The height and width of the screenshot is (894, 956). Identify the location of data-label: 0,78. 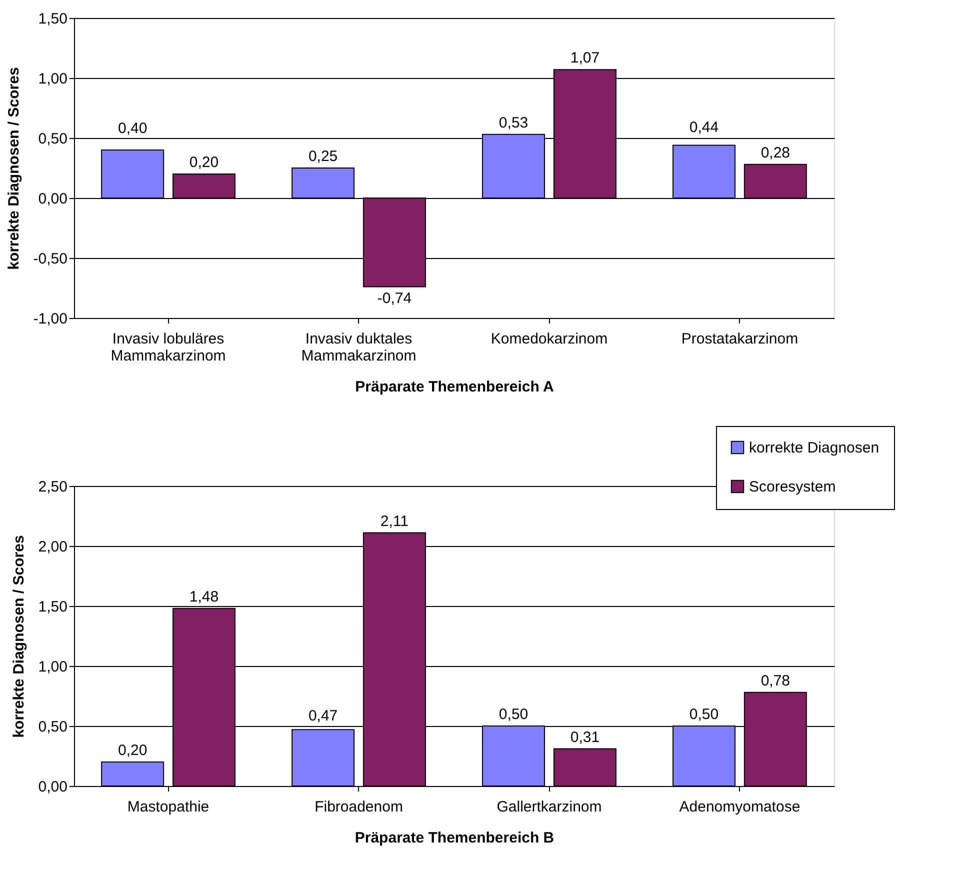
(775, 681).